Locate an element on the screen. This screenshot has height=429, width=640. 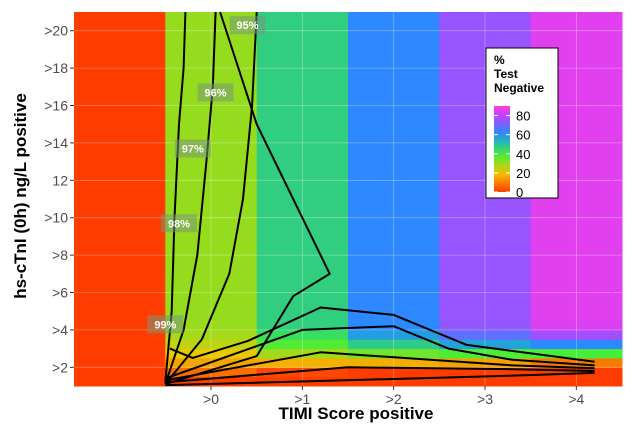
legend-tick-label: 0 is located at coordinates (519, 192).